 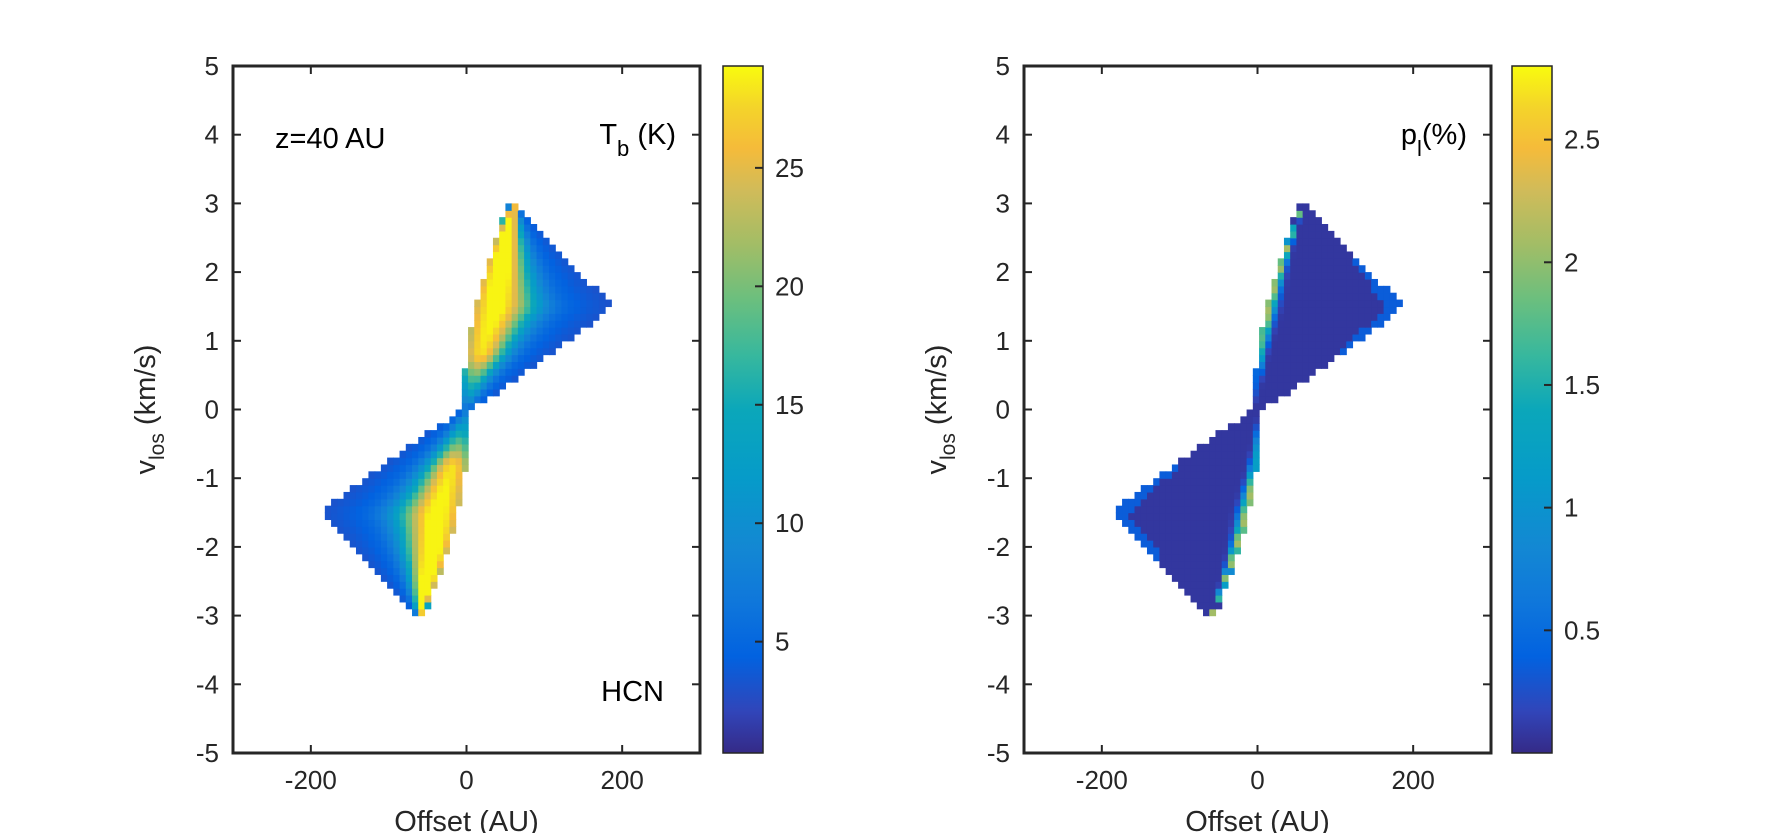 I want to click on y-tick-label: 0, so click(x=1003, y=410).